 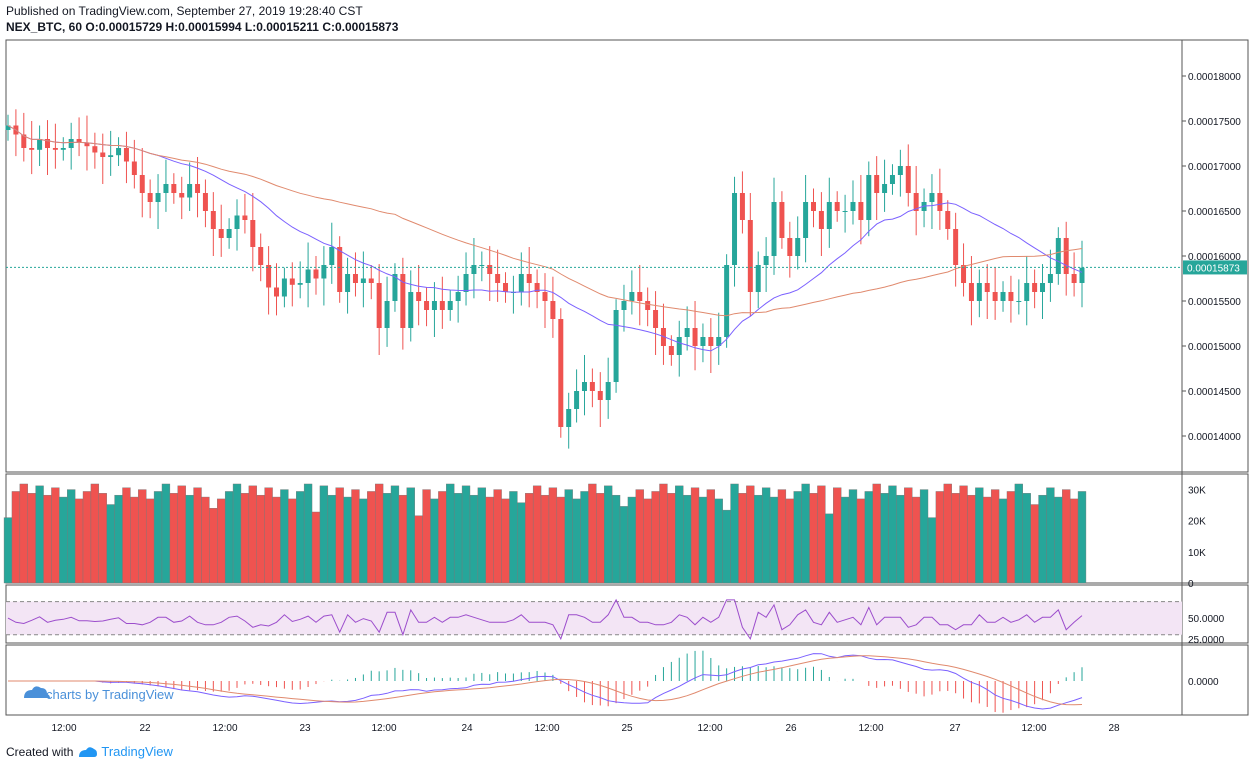 I want to click on time-tick-label: 23, so click(x=305, y=728).